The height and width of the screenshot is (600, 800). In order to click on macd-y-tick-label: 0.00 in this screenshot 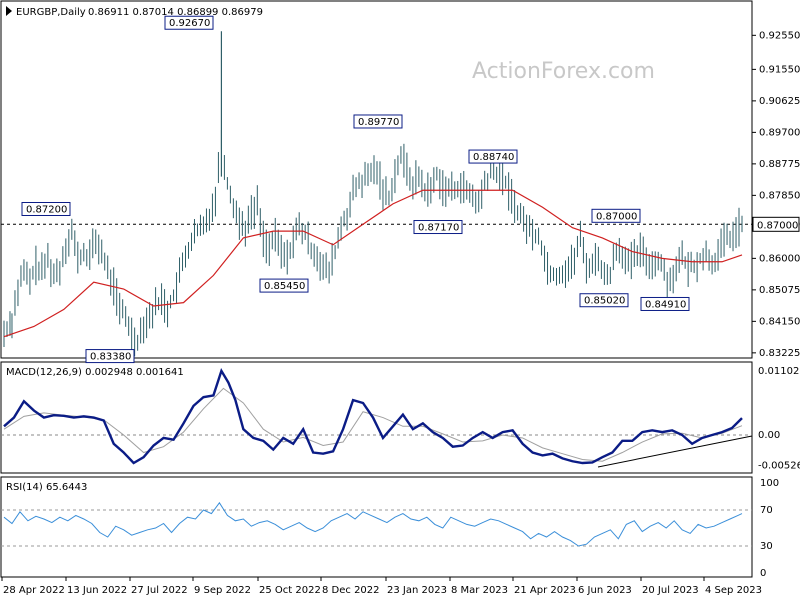, I will do `click(769, 435)`.